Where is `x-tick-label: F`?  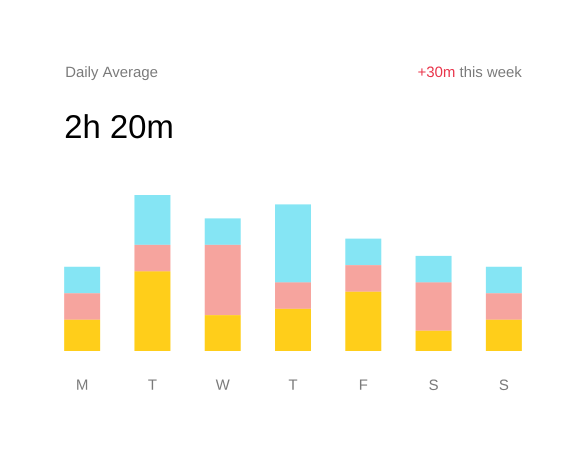
x-tick-label: F is located at coordinates (364, 385).